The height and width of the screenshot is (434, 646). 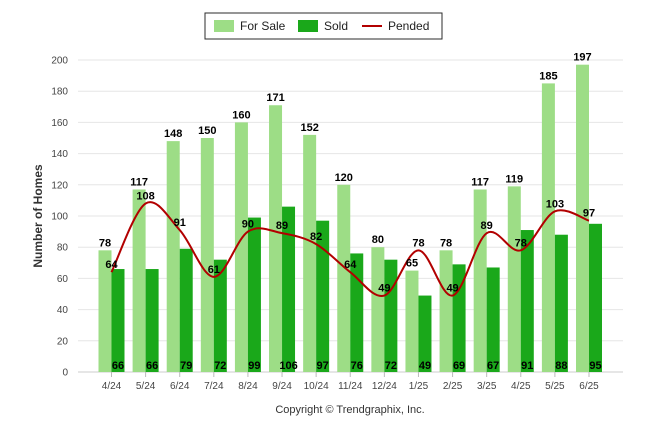 What do you see at coordinates (378, 240) in the screenshot?
I see `label-for-sale: 80` at bounding box center [378, 240].